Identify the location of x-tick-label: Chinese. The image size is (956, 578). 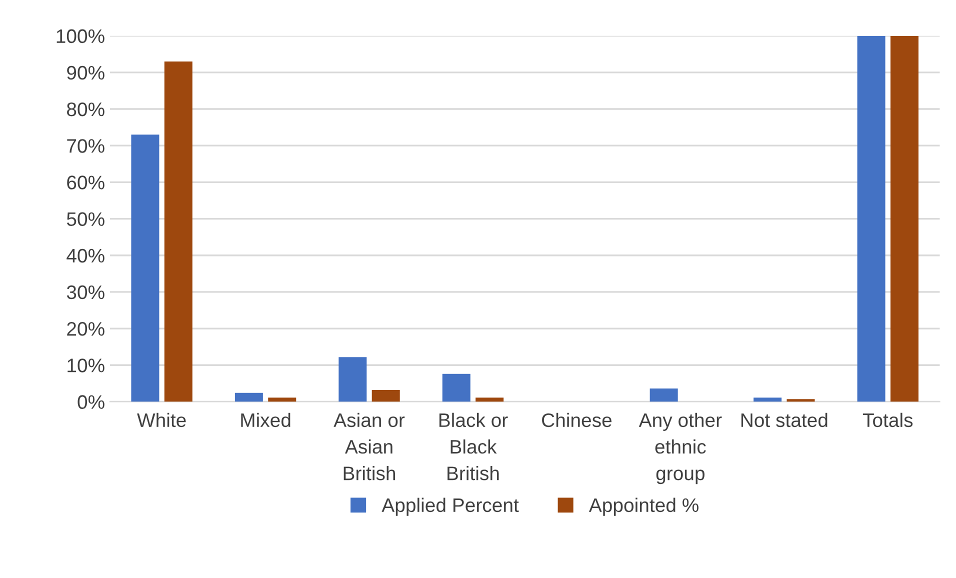
(577, 420).